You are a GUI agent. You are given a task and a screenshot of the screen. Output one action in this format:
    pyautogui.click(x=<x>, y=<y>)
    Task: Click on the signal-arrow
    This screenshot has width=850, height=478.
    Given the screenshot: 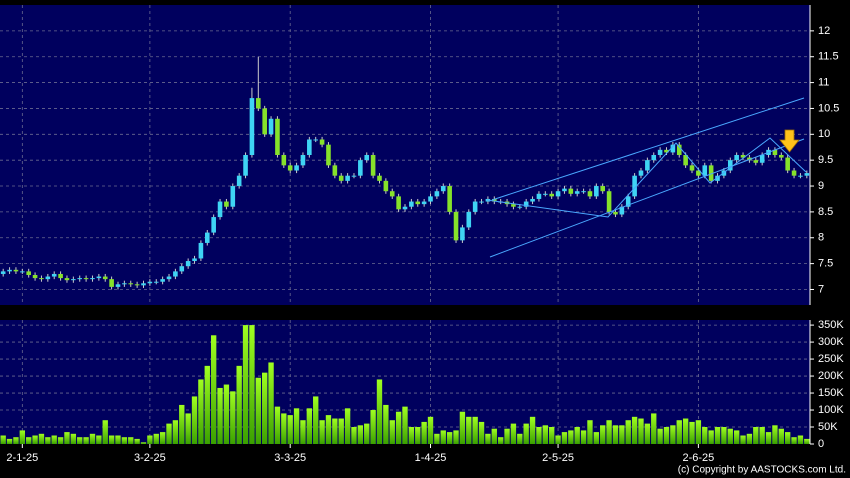 What is the action you would take?
    pyautogui.click(x=789, y=141)
    